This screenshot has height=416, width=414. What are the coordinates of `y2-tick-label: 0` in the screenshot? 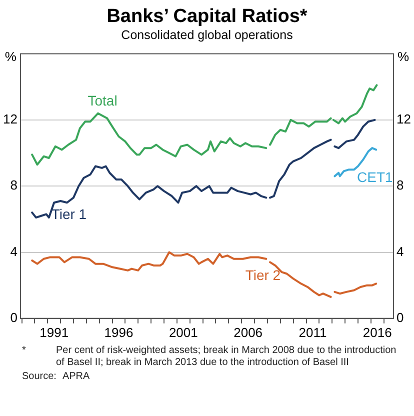 It's located at (400, 317).